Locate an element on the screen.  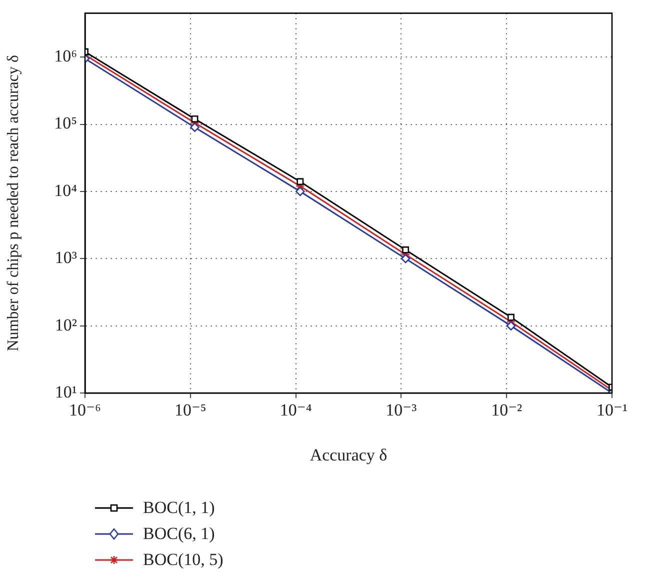
y-tick-label: 10⁴ is located at coordinates (66, 190).